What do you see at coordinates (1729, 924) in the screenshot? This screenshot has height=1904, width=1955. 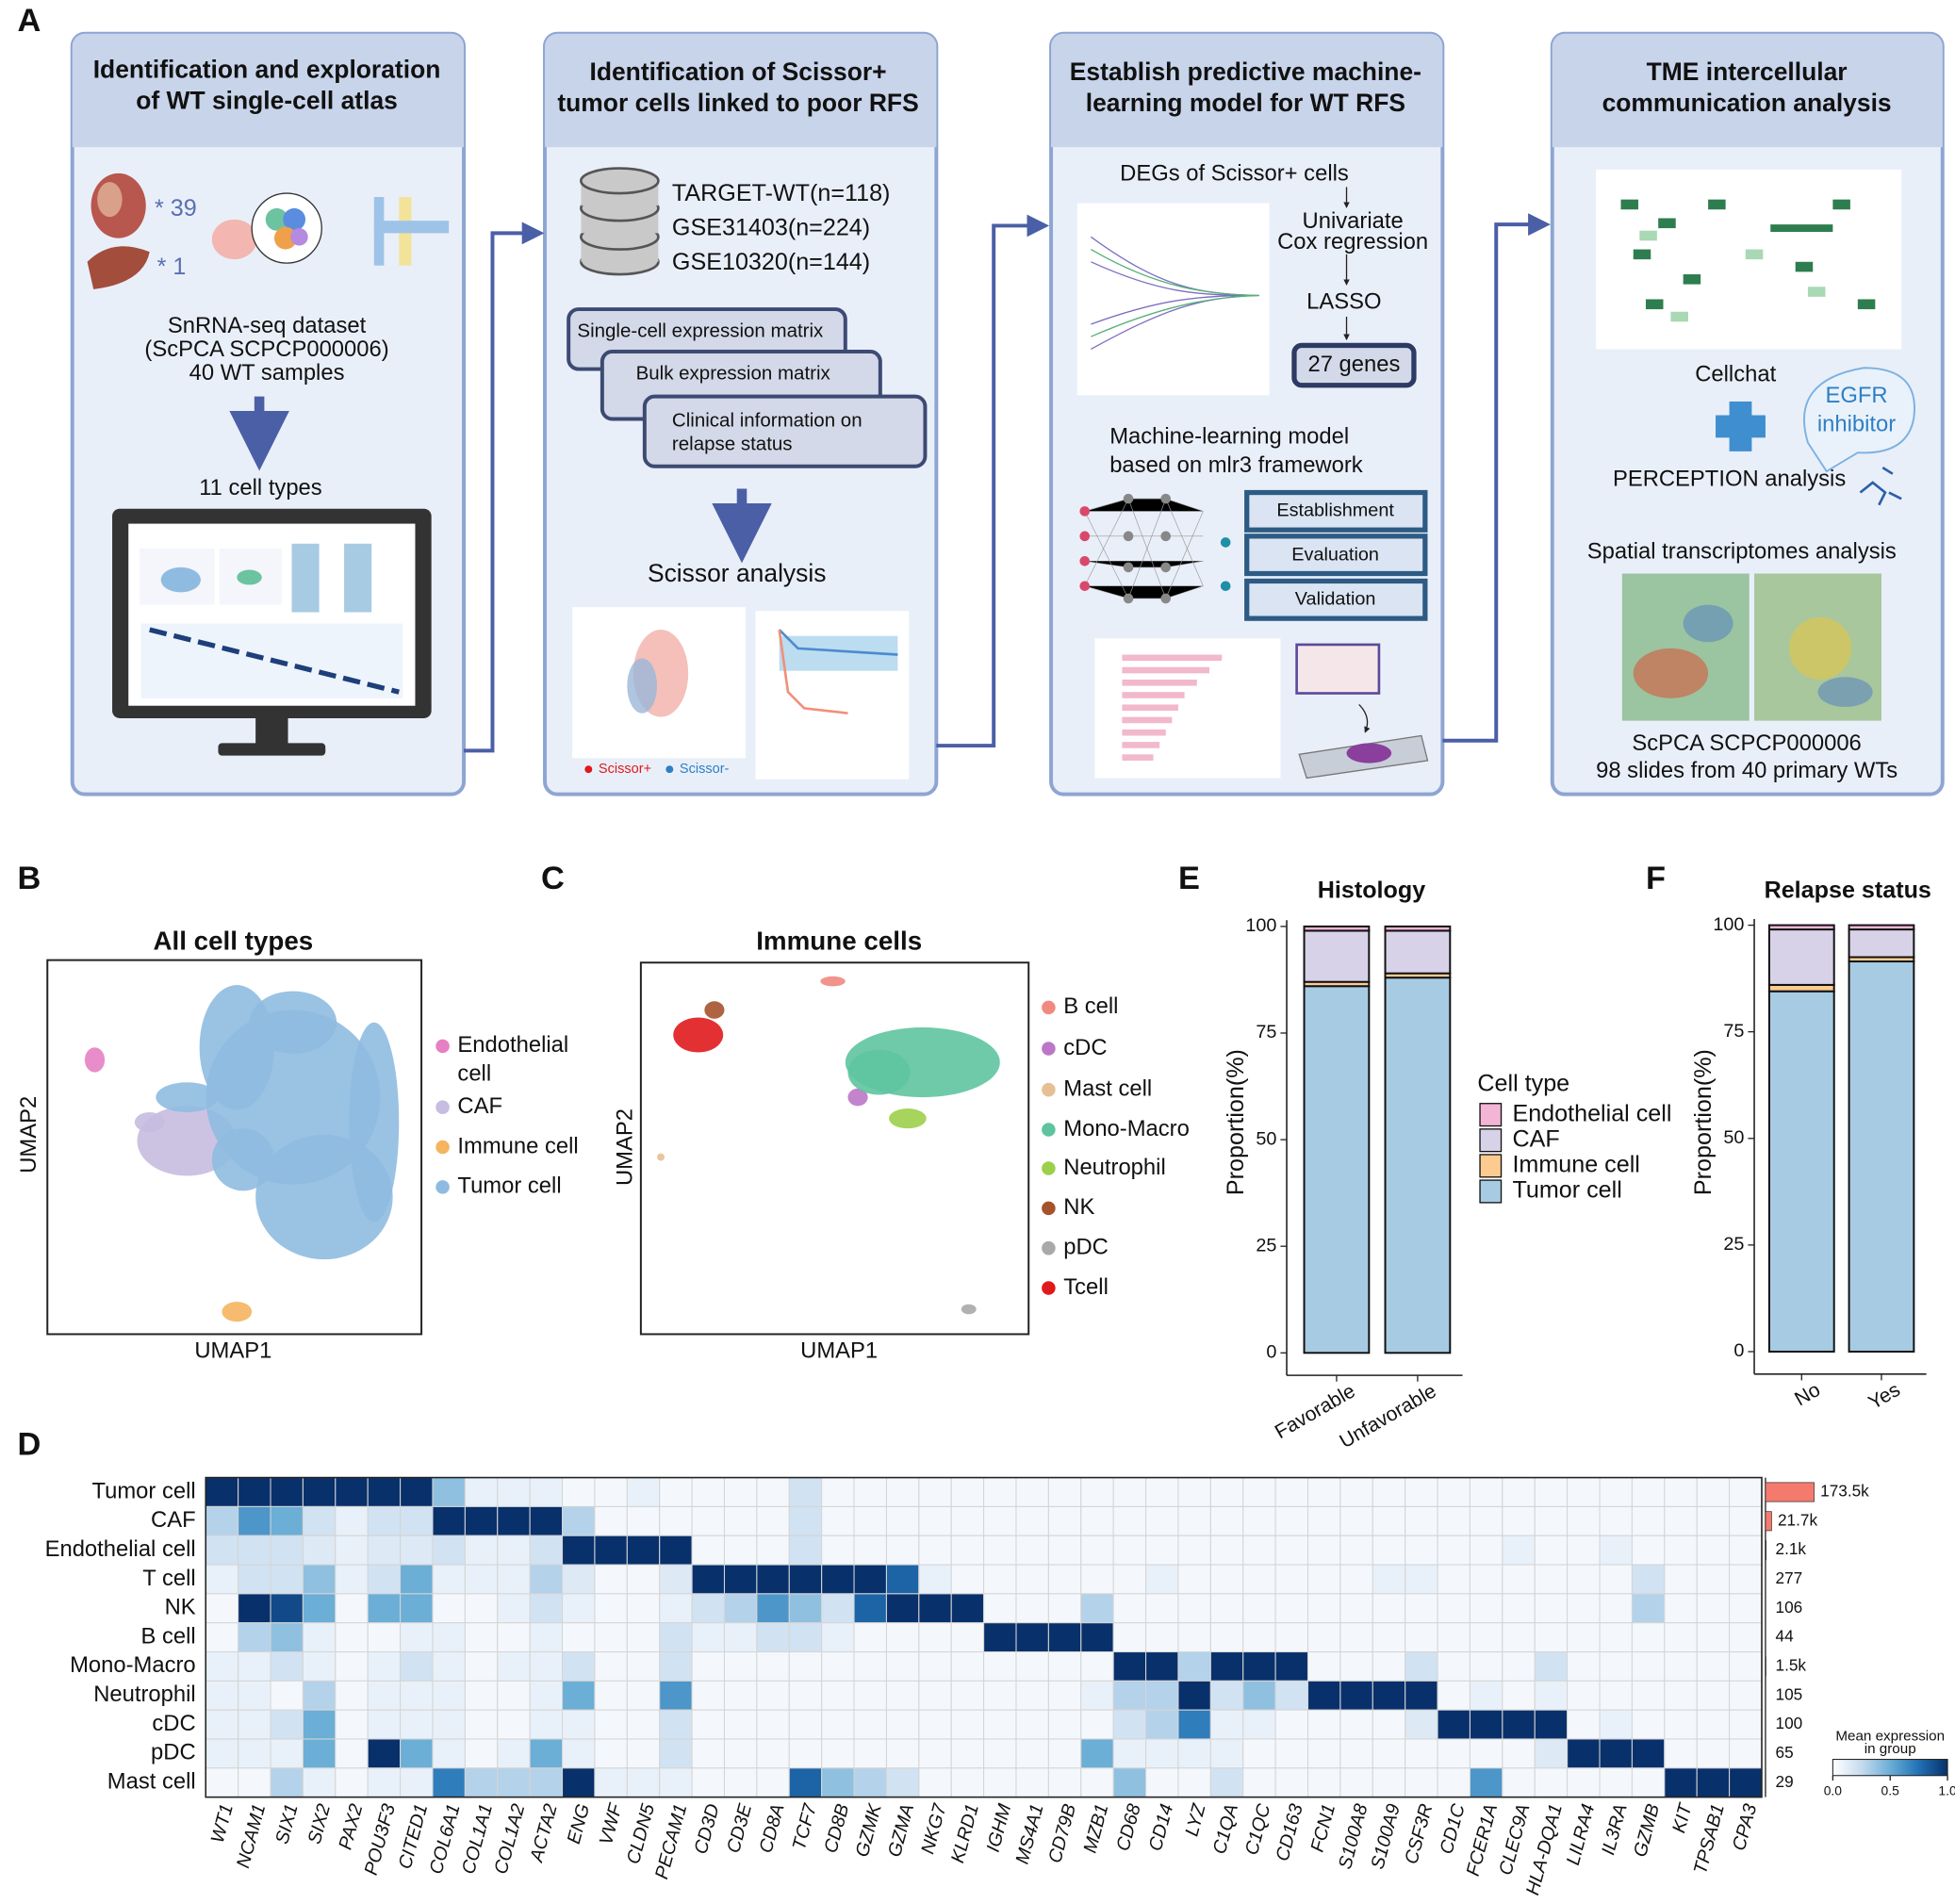 I see `y-tick-label: 100` at bounding box center [1729, 924].